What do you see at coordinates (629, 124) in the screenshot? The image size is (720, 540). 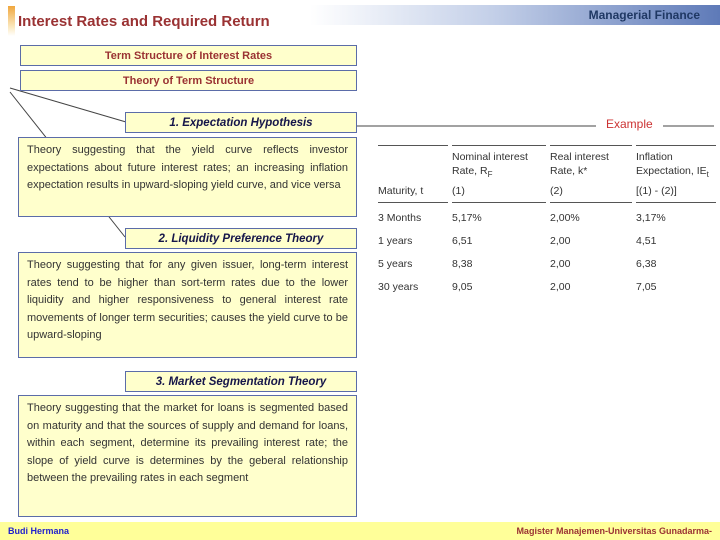 I see `example-label: Example` at bounding box center [629, 124].